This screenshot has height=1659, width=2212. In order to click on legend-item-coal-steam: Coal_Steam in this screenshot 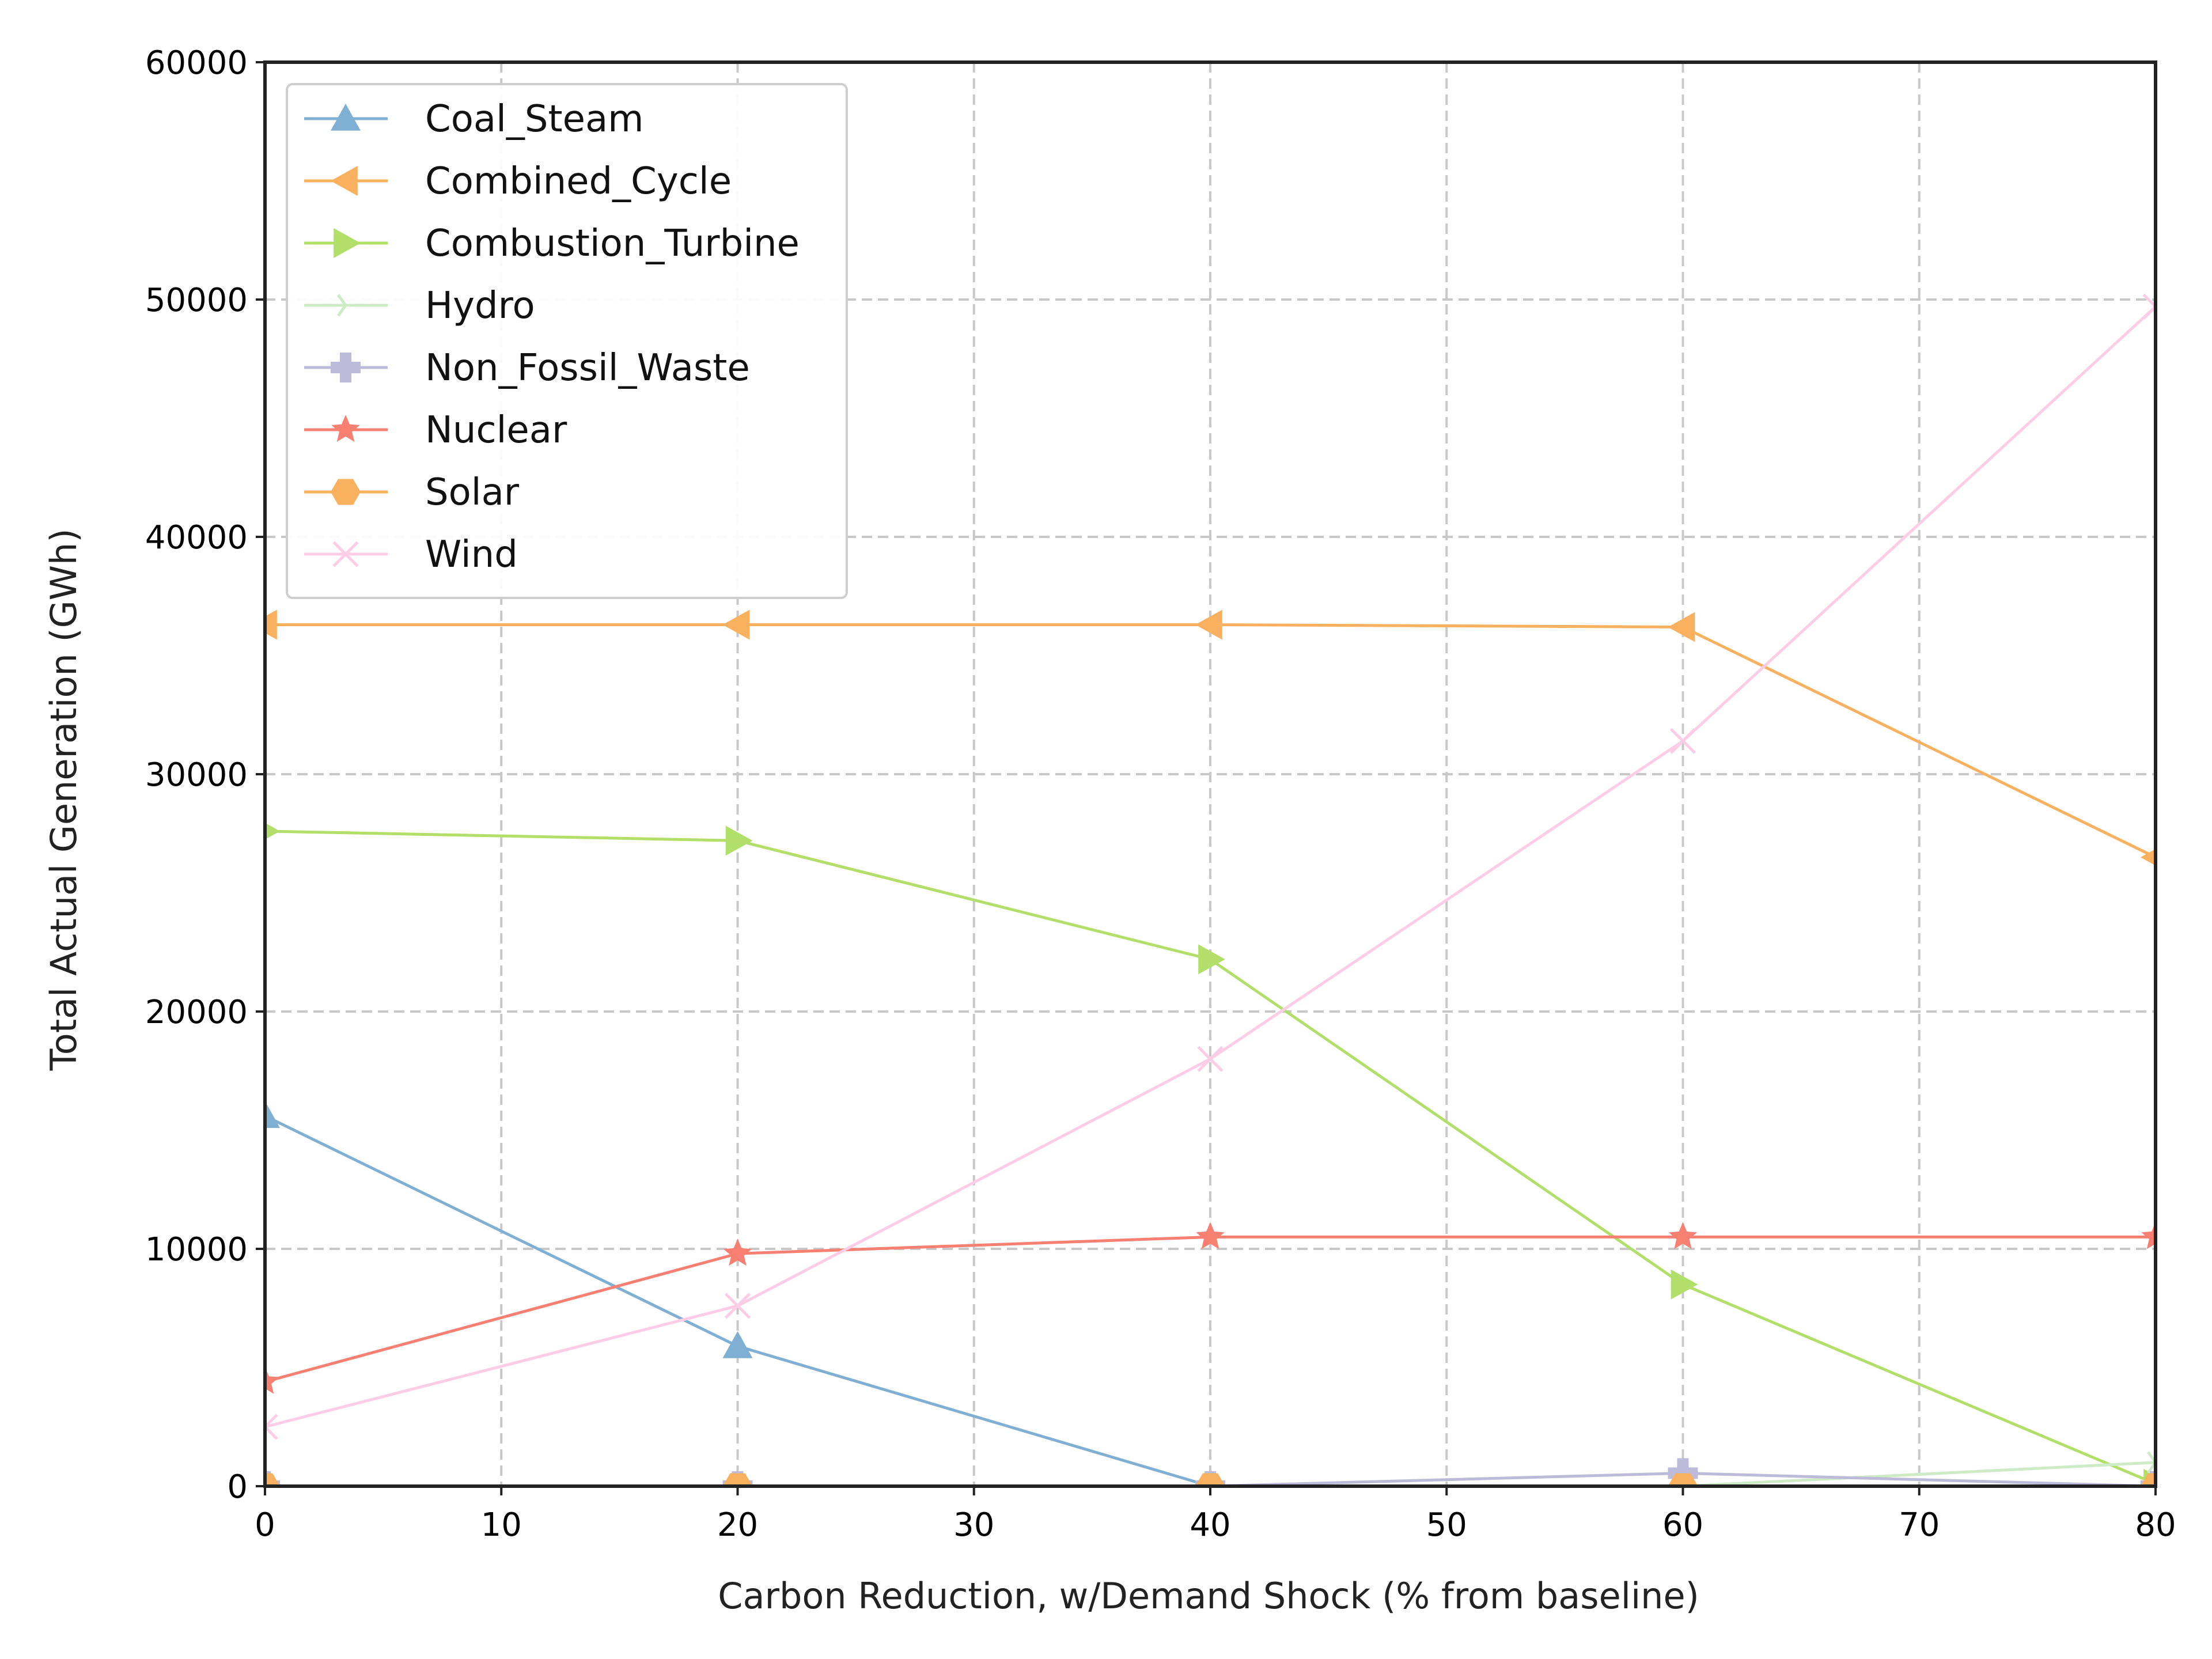, I will do `click(474, 119)`.